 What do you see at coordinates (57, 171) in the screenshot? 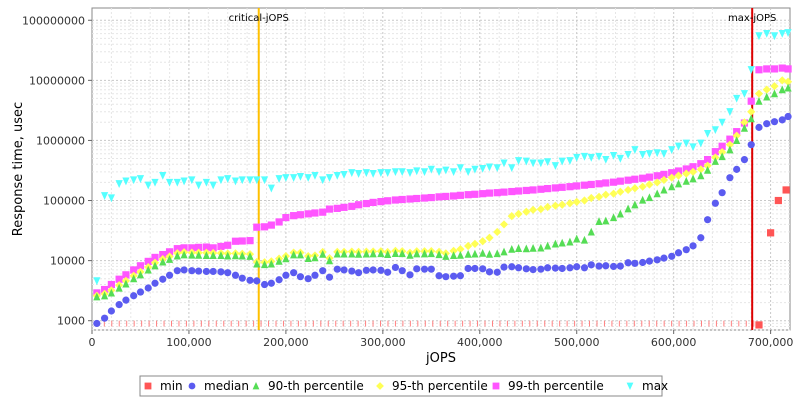
I see `y-axis-ticks: 1000 10000 100000 1000000 10000000 100000000` at bounding box center [57, 171].